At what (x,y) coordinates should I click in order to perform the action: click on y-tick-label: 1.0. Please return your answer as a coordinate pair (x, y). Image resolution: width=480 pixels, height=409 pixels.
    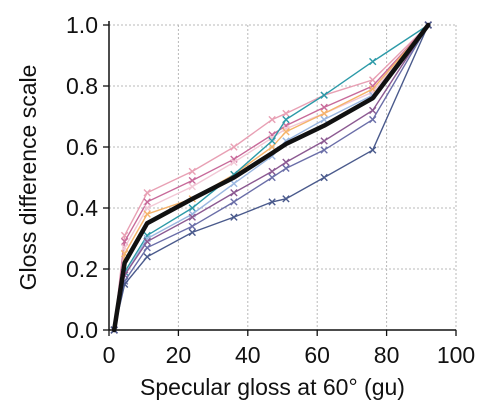
    Looking at the image, I should click on (82, 25).